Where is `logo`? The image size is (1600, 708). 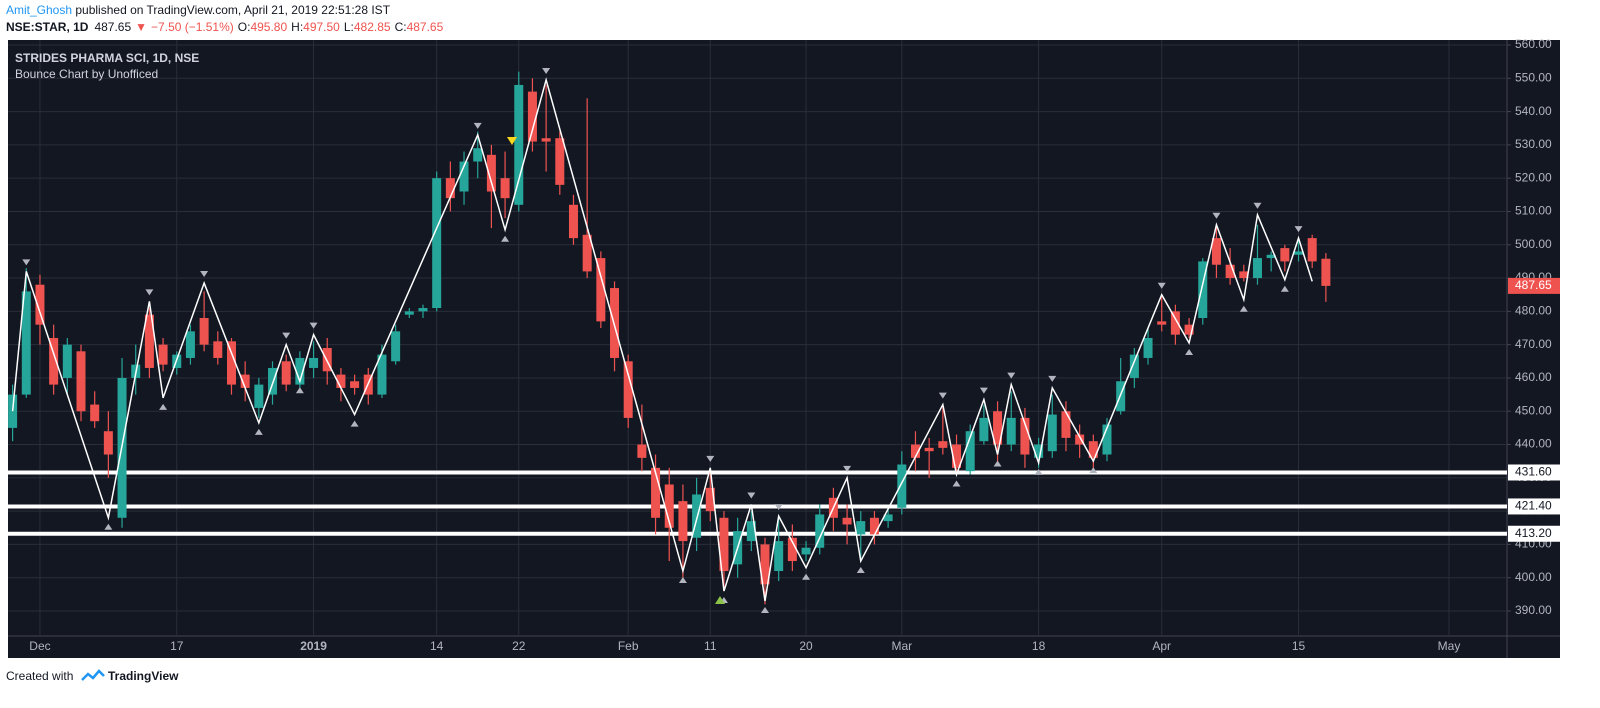
logo is located at coordinates (93, 675).